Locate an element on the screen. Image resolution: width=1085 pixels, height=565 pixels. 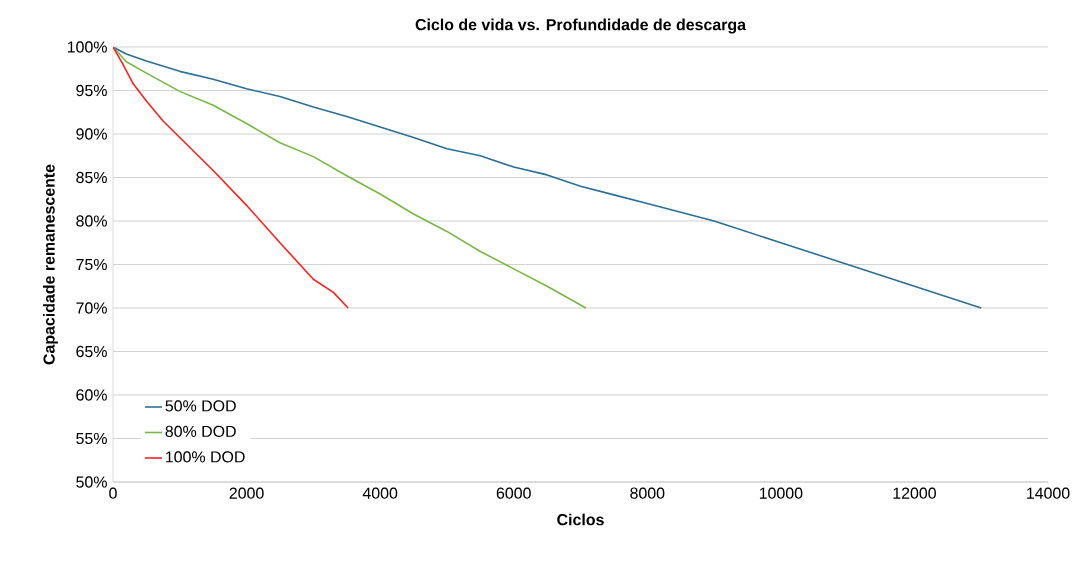
legend-label: 100% DOD is located at coordinates (205, 457).